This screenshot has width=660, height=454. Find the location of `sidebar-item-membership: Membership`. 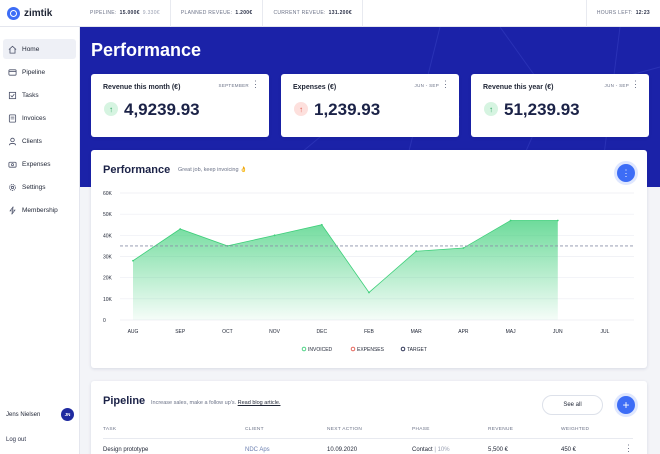

sidebar-item-membership: Membership is located at coordinates (39, 210).